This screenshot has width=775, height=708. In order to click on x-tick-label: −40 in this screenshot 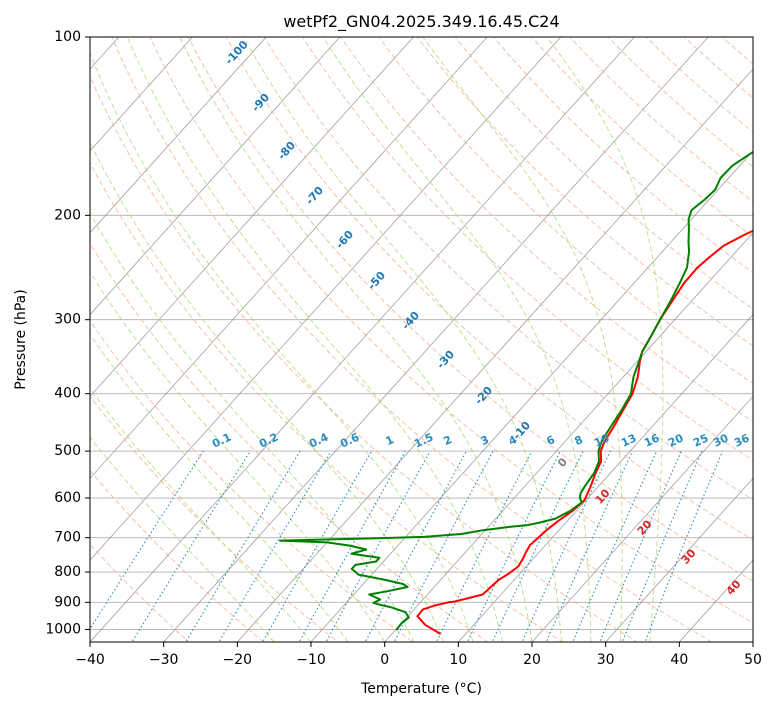, I will do `click(90, 660)`.